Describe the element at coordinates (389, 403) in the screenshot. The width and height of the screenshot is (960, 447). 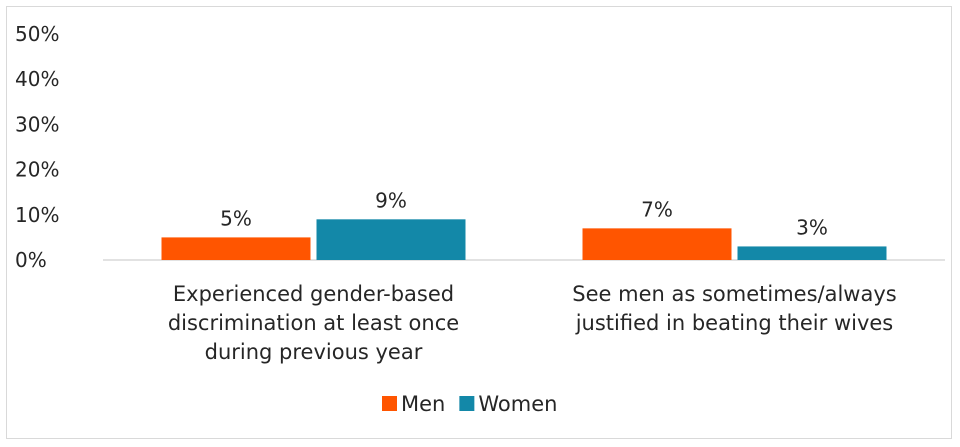
I see `legend-swatch-men` at that location.